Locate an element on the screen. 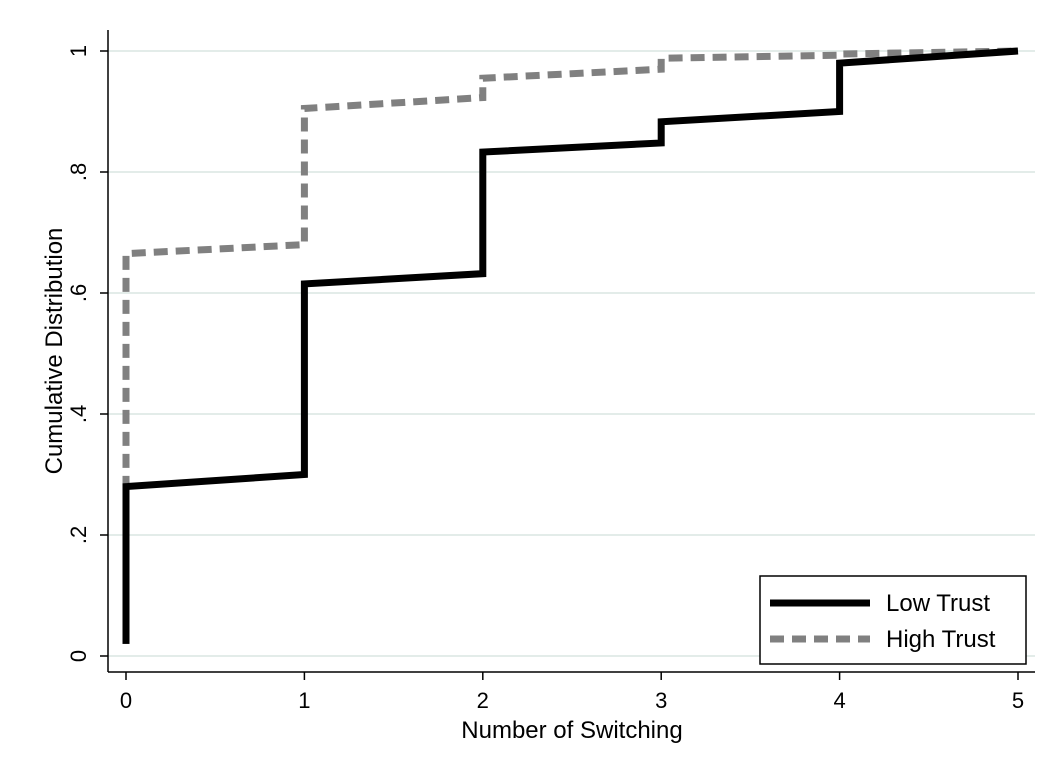  x-ticks: 0 1 2 3 4 5 is located at coordinates (572, 692).